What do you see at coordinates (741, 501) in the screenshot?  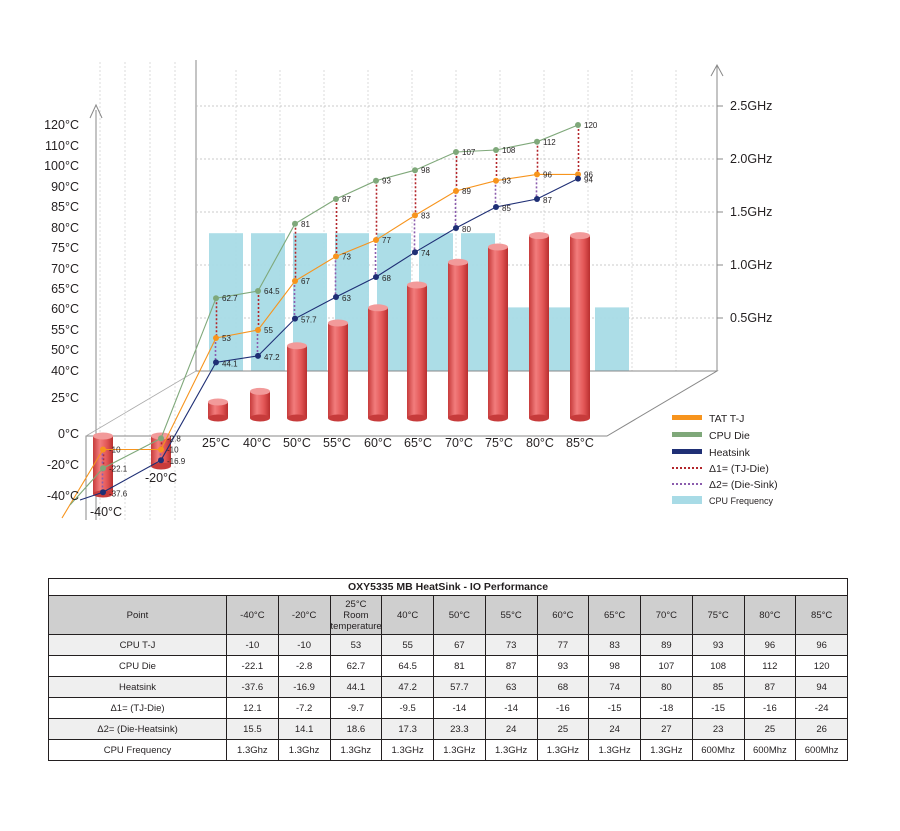 I see `legend-label: CPU Frequency` at bounding box center [741, 501].